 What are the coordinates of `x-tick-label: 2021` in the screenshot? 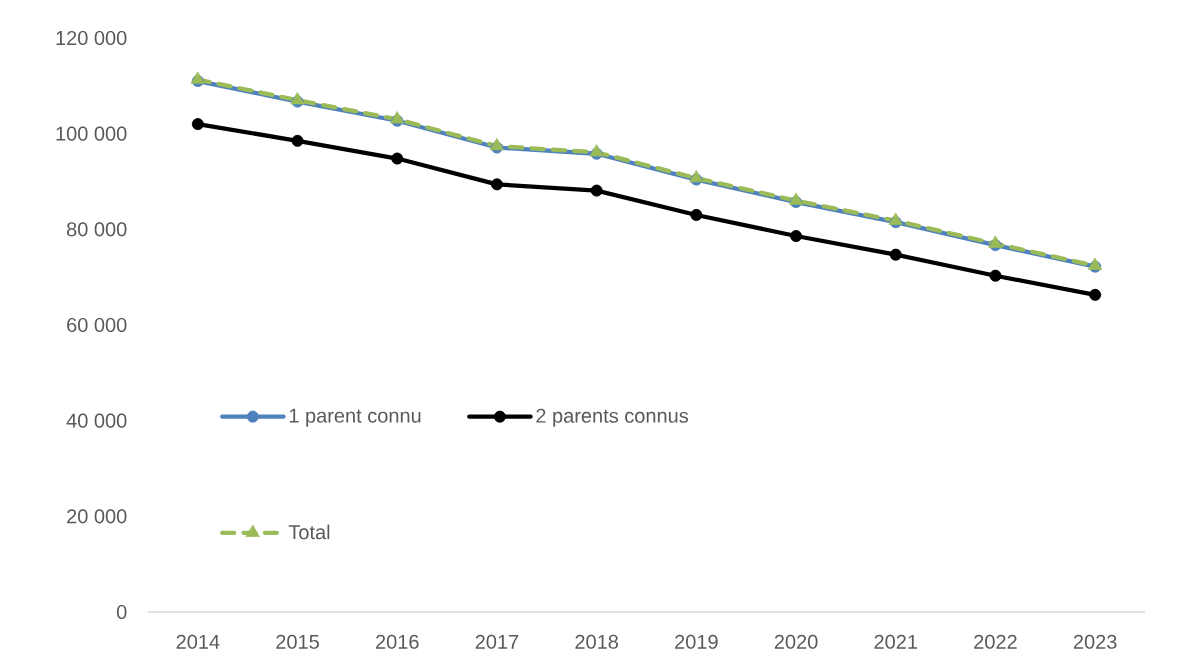 It's located at (896, 641).